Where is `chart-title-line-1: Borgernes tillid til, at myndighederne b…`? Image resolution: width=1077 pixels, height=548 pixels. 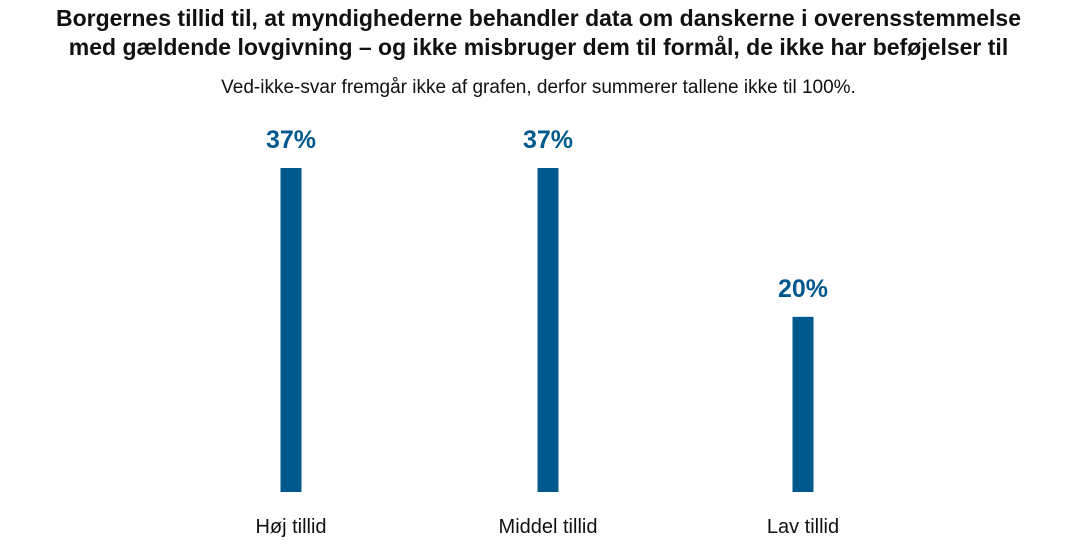
chart-title-line-1: Borgernes tillid til, at myndighederne b… is located at coordinates (538, 18).